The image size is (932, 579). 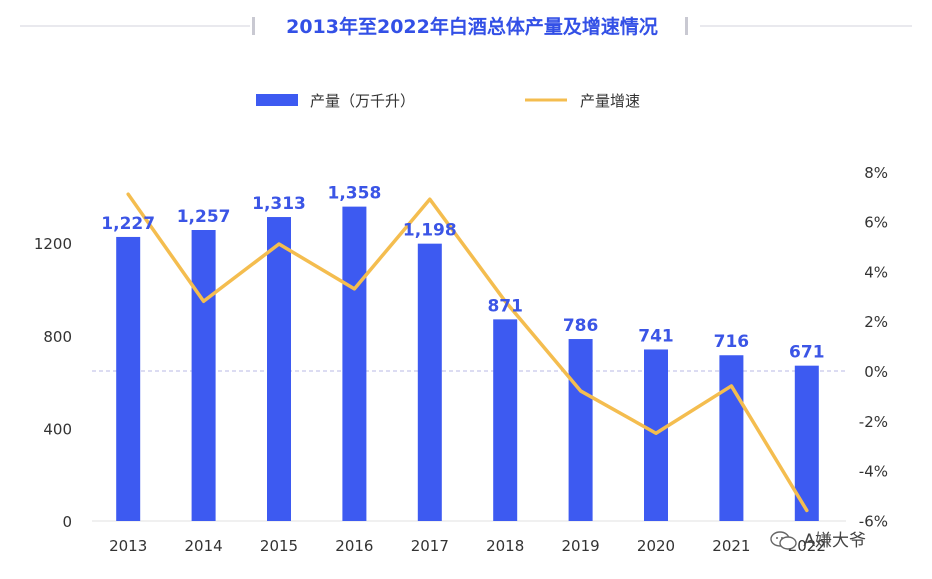 I want to click on right-y-tick-label: 4%, so click(x=876, y=272).